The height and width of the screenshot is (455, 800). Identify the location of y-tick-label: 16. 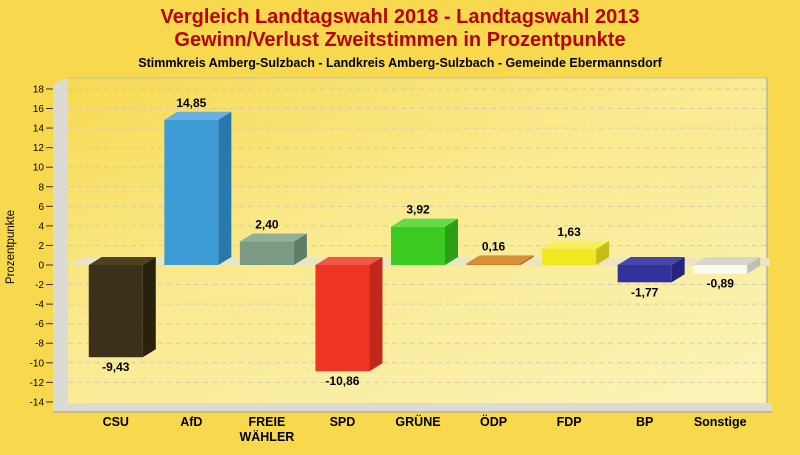
(39, 109).